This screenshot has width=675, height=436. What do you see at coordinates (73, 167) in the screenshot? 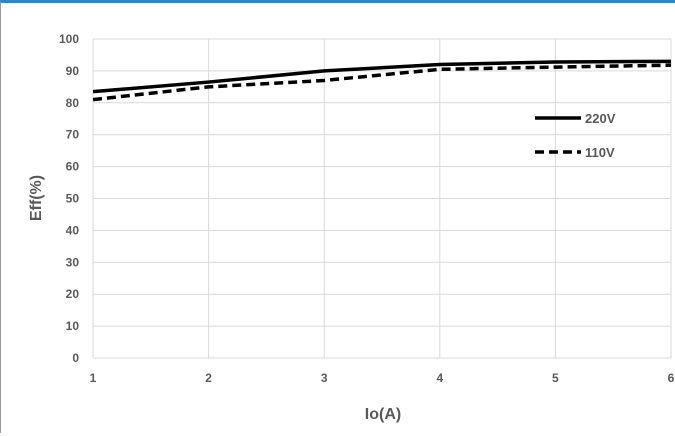
I see `y-tick-label: 60` at bounding box center [73, 167].